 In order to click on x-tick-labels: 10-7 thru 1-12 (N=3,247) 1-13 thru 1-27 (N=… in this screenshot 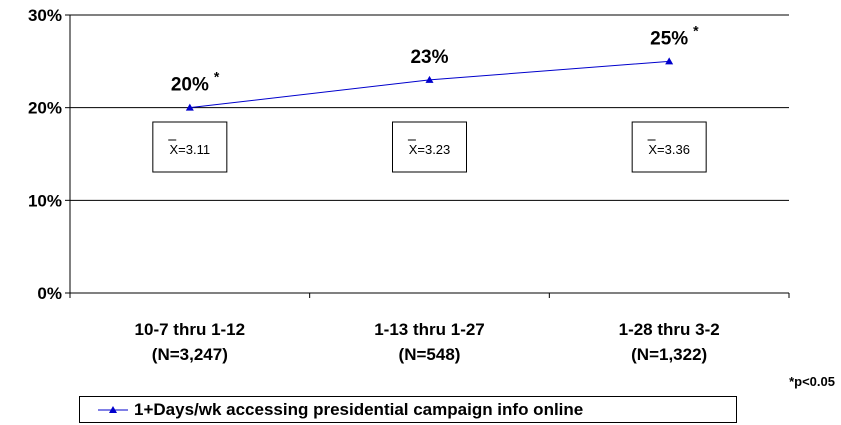, I will do `click(427, 342)`.